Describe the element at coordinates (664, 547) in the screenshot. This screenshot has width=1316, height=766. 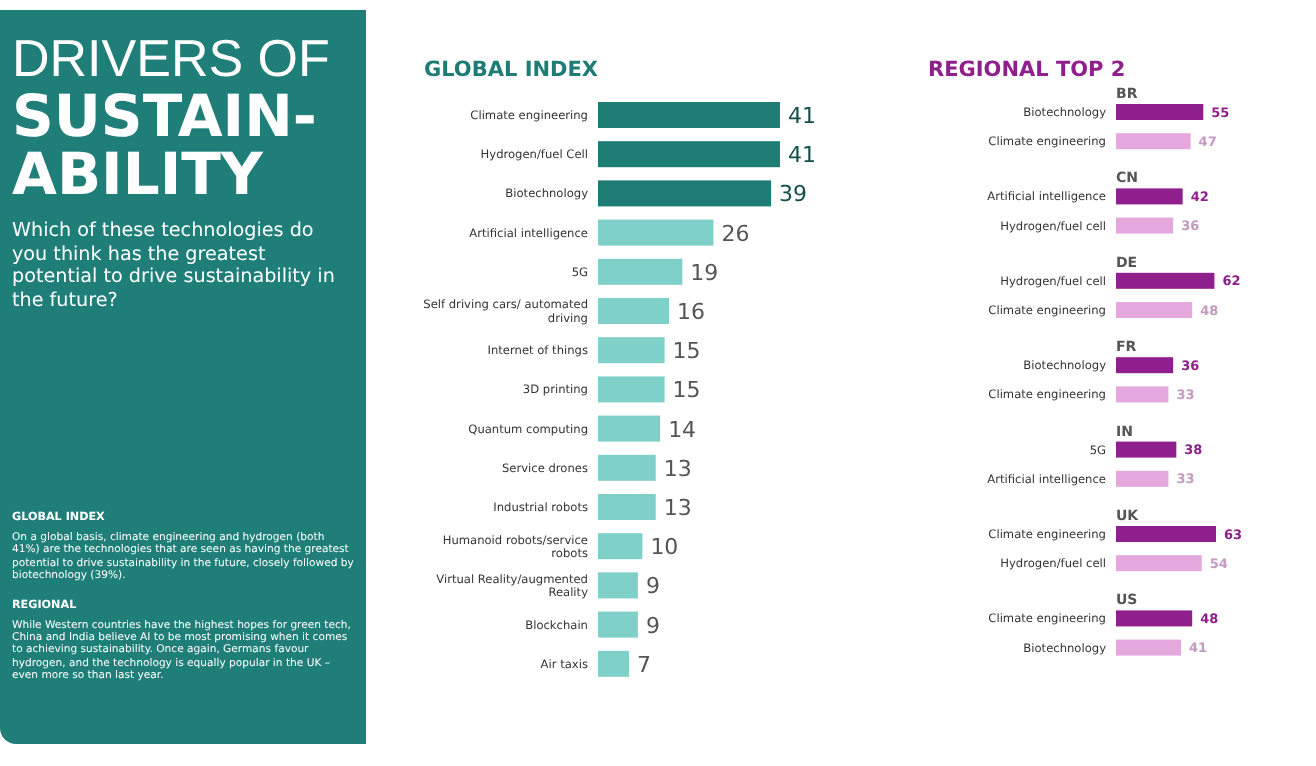
I see `data-label: 10` at that location.